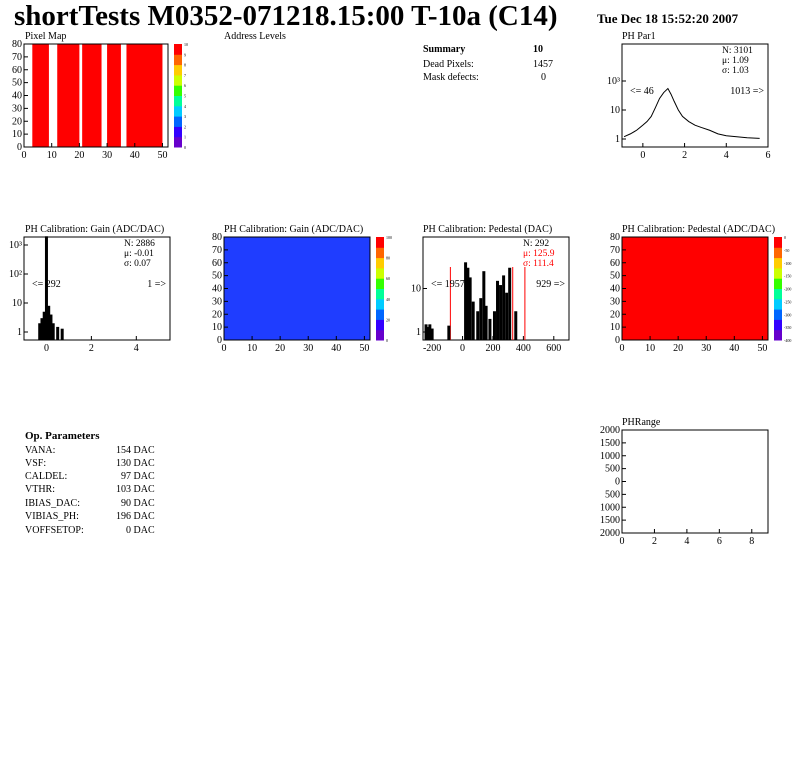 Image resolution: width=796 pixels, height=772 pixels. Describe the element at coordinates (139, 254) in the screenshot. I see `stats-mean: μ: -0.01` at that location.